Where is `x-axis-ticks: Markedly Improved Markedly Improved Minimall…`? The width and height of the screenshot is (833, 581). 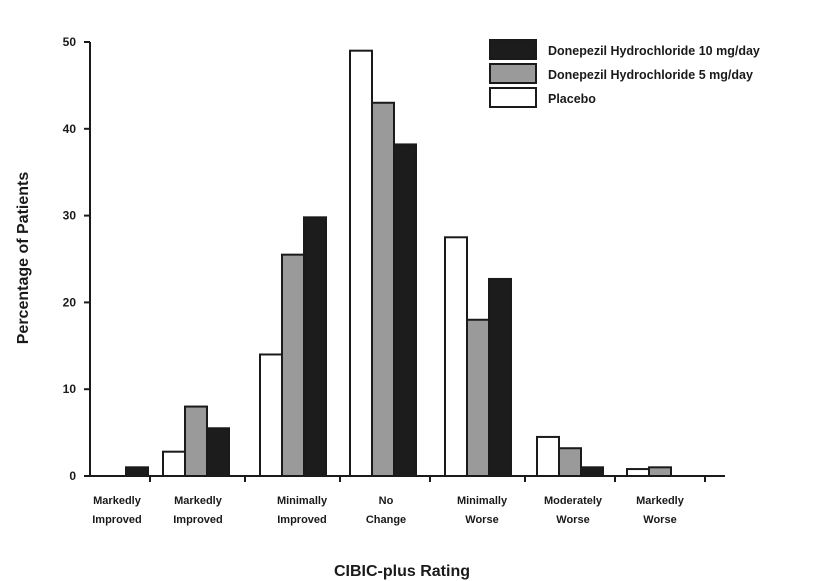 x-axis-ticks: Markedly Improved Markedly Improved Minimall… is located at coordinates (399, 501).